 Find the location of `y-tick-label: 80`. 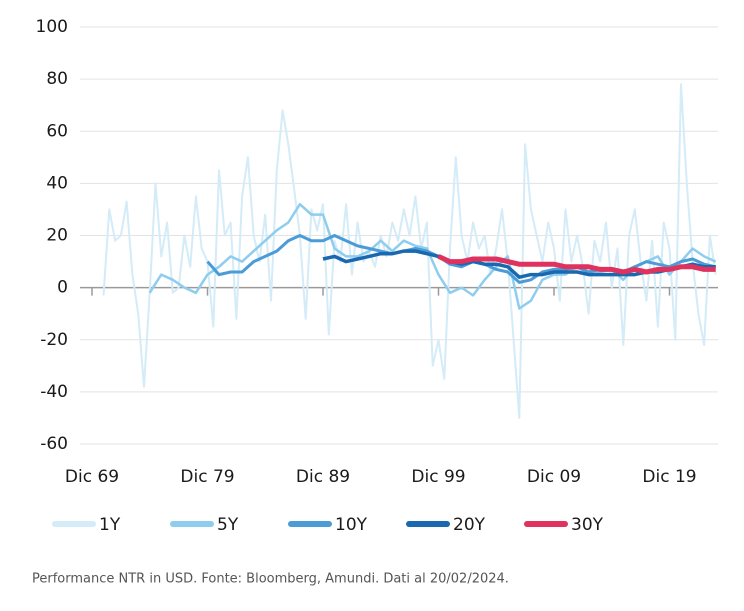

y-tick-label: 80 is located at coordinates (57, 79).